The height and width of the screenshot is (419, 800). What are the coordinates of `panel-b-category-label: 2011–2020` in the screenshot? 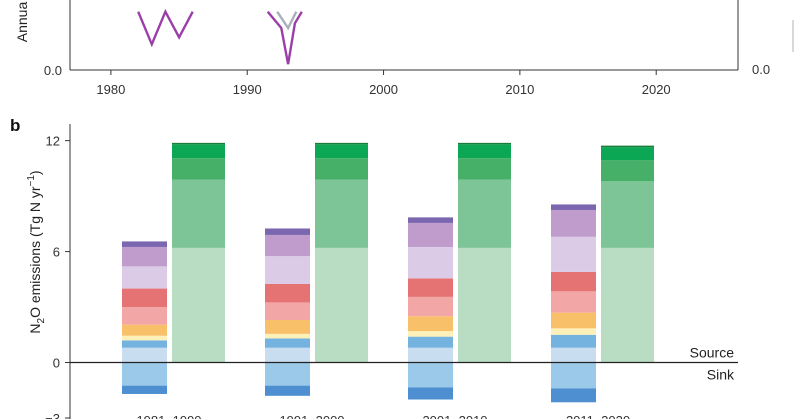 It's located at (598, 416).